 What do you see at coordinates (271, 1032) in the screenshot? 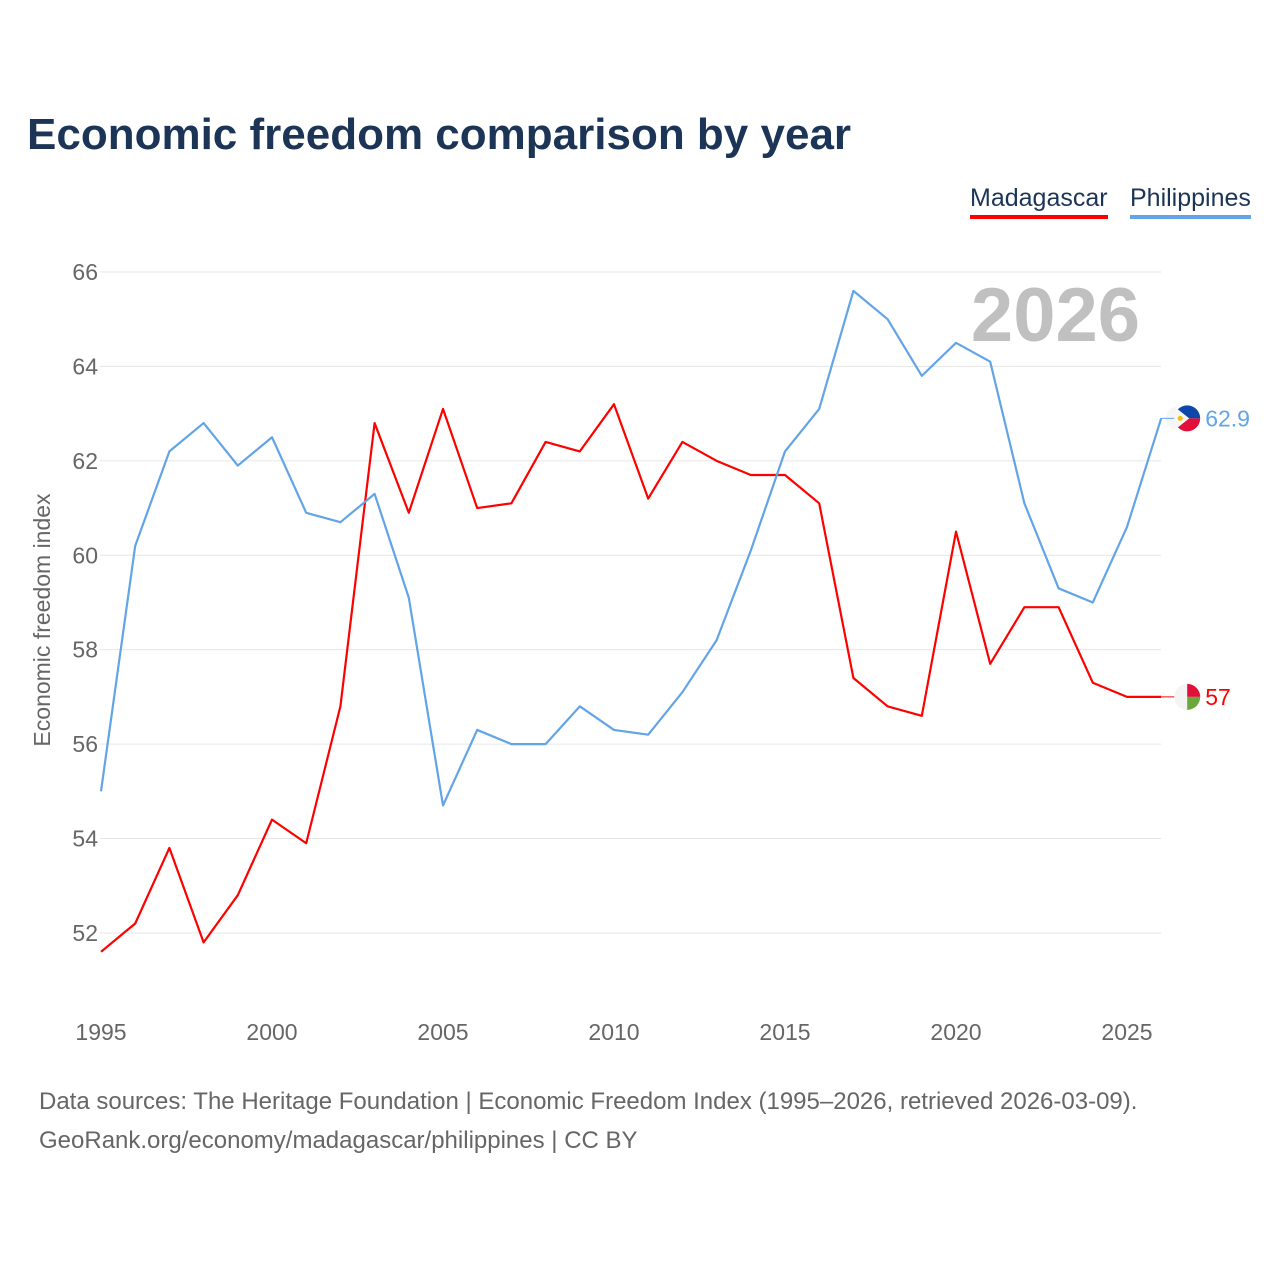
I see `x-tick-label: 2000` at bounding box center [271, 1032].